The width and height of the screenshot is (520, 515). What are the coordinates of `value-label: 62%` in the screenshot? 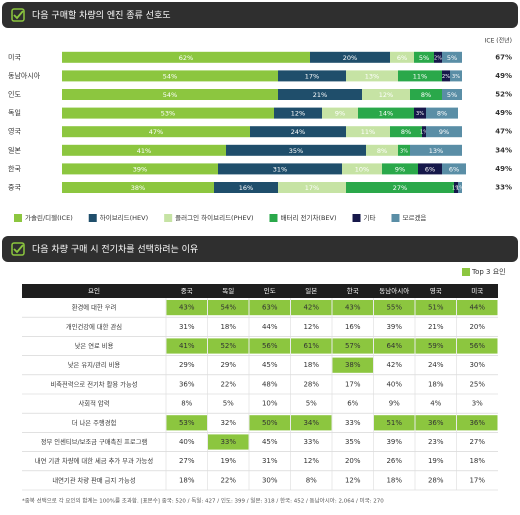 It's located at (186, 58).